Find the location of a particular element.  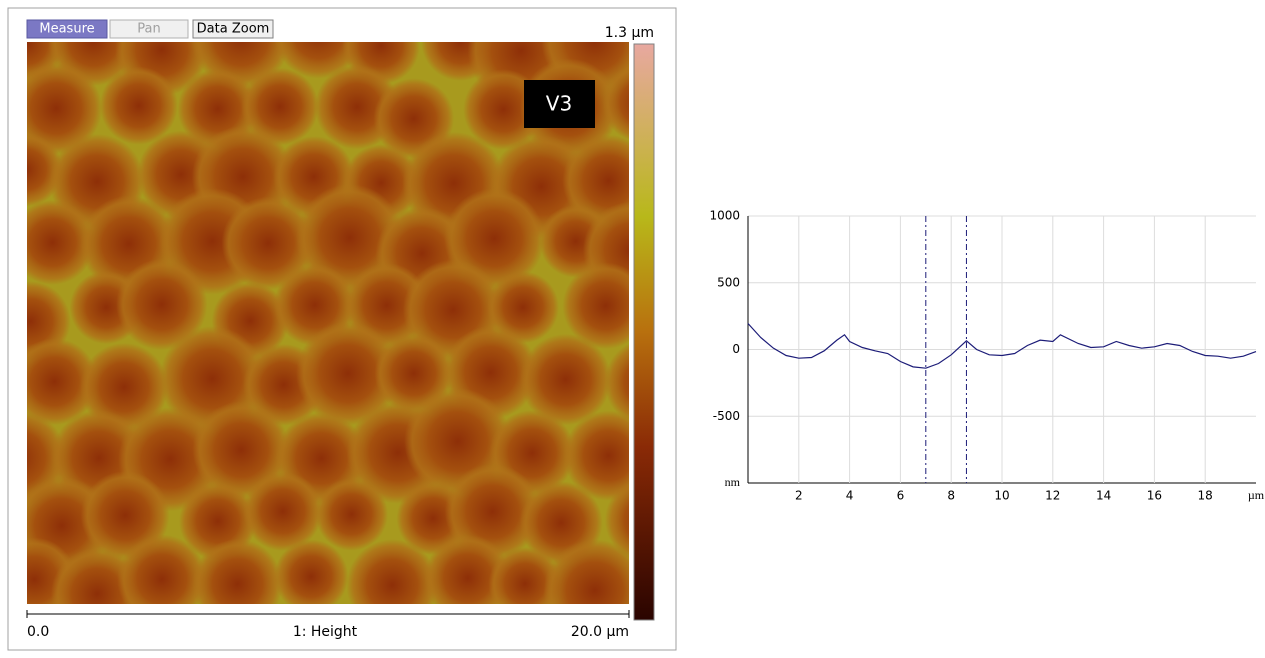

button-label: Pan is located at coordinates (148, 29).